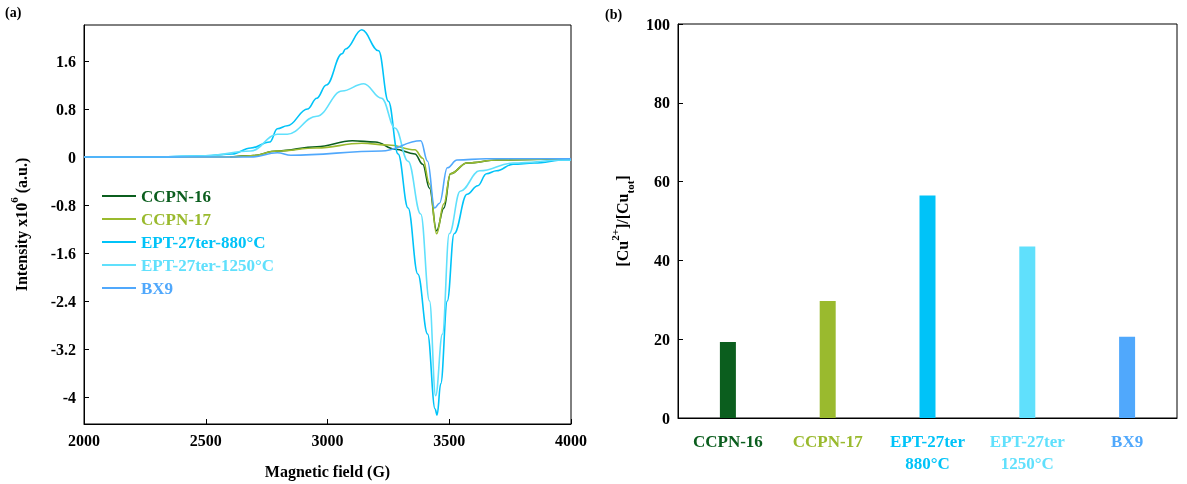  What do you see at coordinates (1127, 441) in the screenshot?
I see `x-tick-label: BX9` at bounding box center [1127, 441].